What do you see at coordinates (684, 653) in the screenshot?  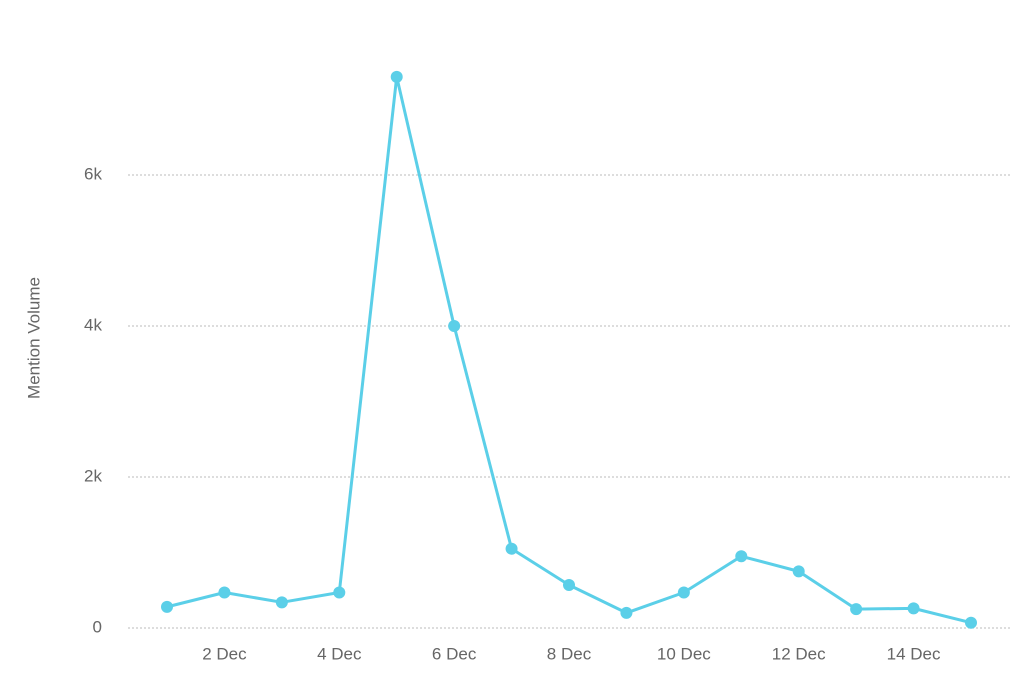 I see `x-tick-label: 10 Dec` at bounding box center [684, 653].